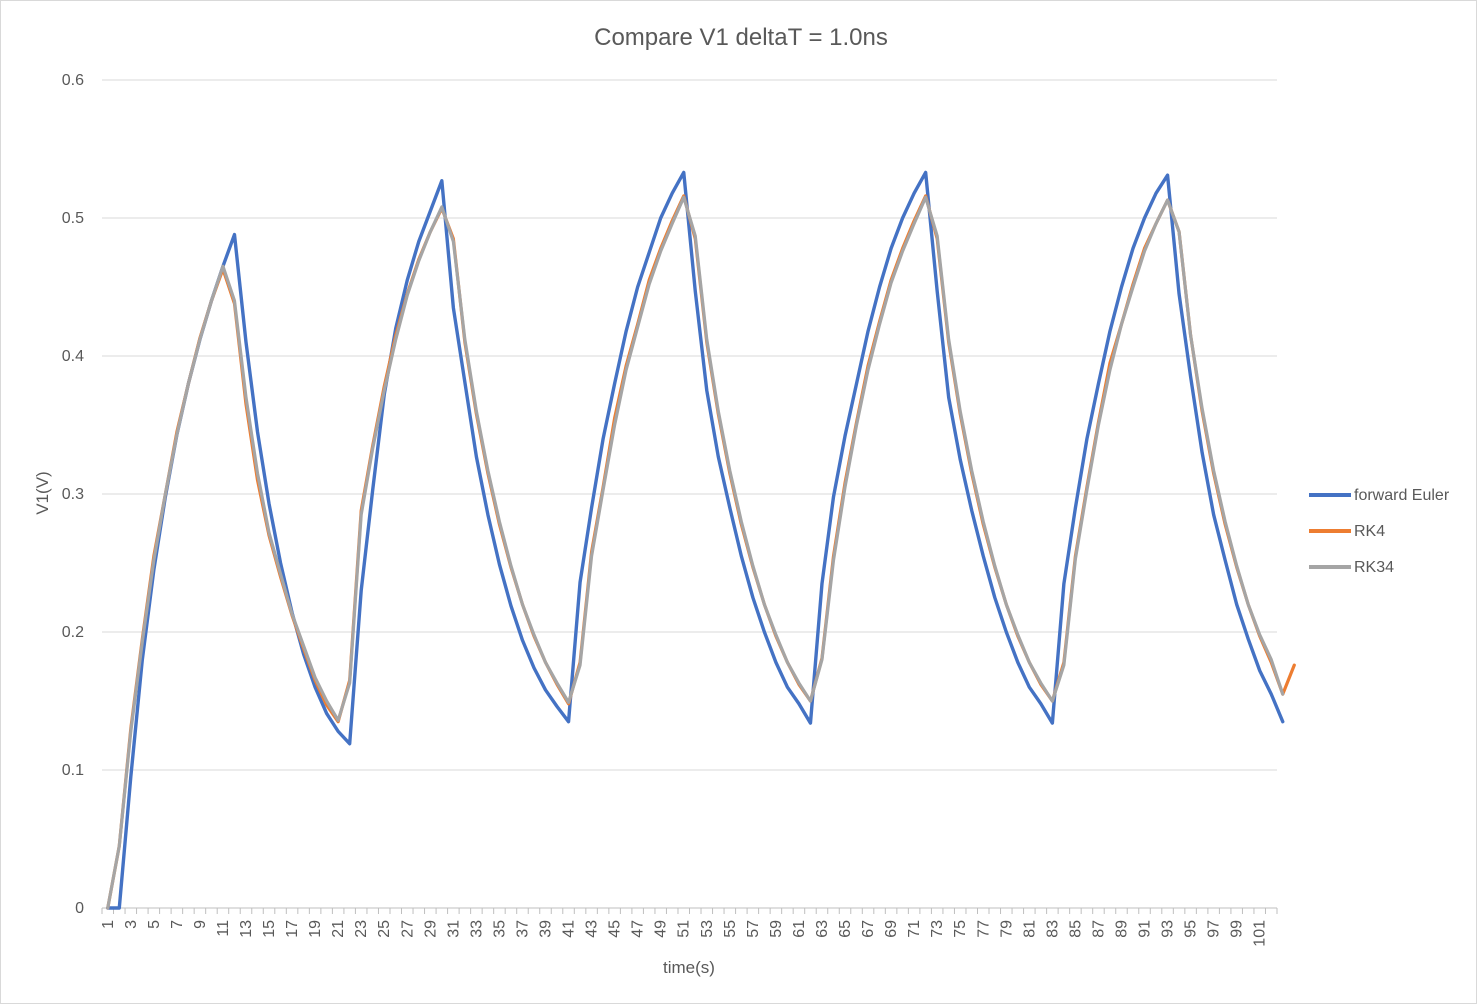  Describe the element at coordinates (1374, 567) in the screenshot. I see `legend-label: RK34` at that location.